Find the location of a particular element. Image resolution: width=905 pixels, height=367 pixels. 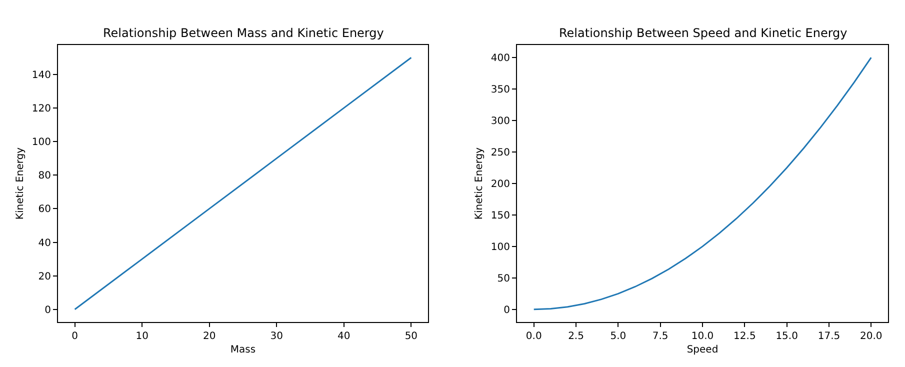

x-tick-label: 20.0 is located at coordinates (871, 336).